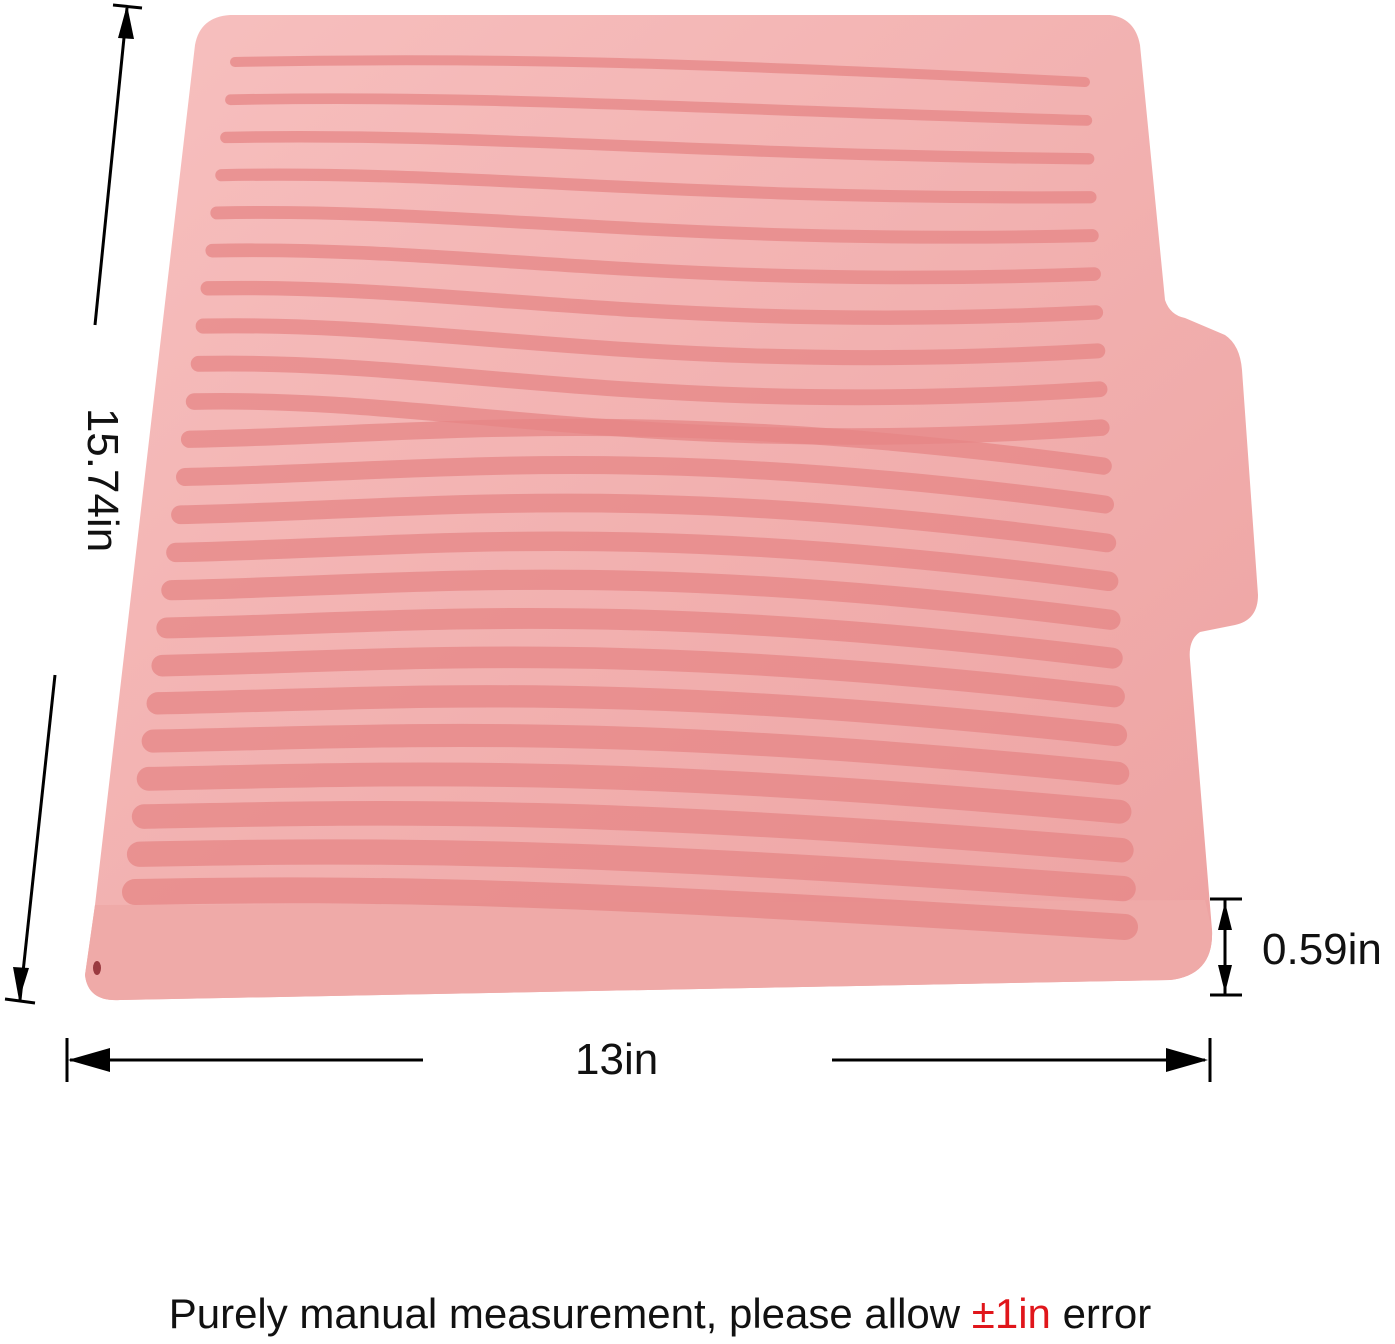  I want to click on height-label: 0.59in, so click(1322, 949).